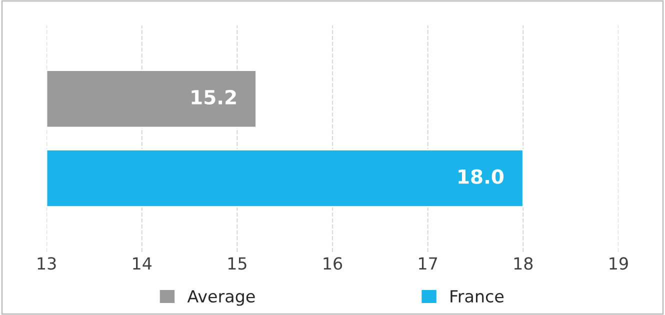  What do you see at coordinates (523, 263) in the screenshot?
I see `x-tick-label: 18` at bounding box center [523, 263].